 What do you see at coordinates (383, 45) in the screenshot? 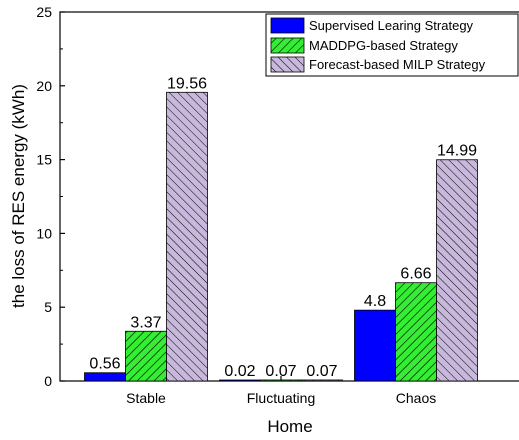
I see `legend-label-maddpg: MADDPG-based Strategy` at bounding box center [383, 45].